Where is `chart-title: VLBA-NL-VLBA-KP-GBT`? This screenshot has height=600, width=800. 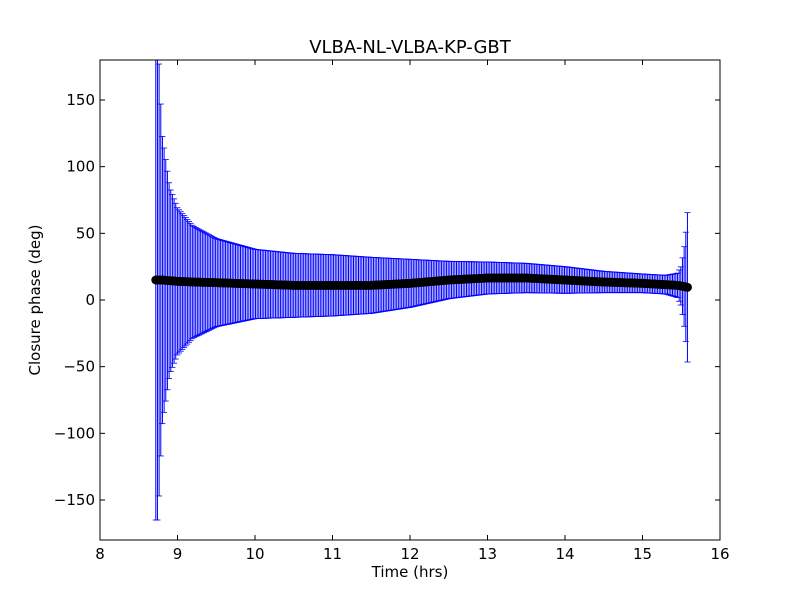
chart-title: VLBA-NL-VLBA-KP-GBT is located at coordinates (410, 47).